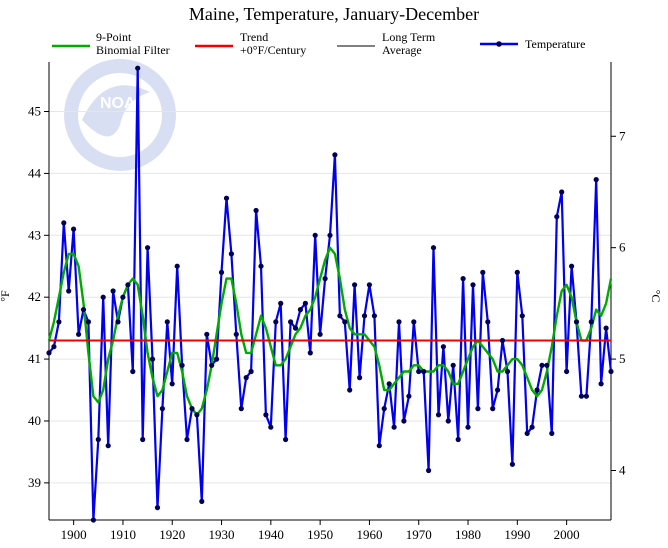 Image resolution: width=668 pixels, height=548 pixels. What do you see at coordinates (177, 266) in the screenshot?
I see `temperature-point-1921` at bounding box center [177, 266].